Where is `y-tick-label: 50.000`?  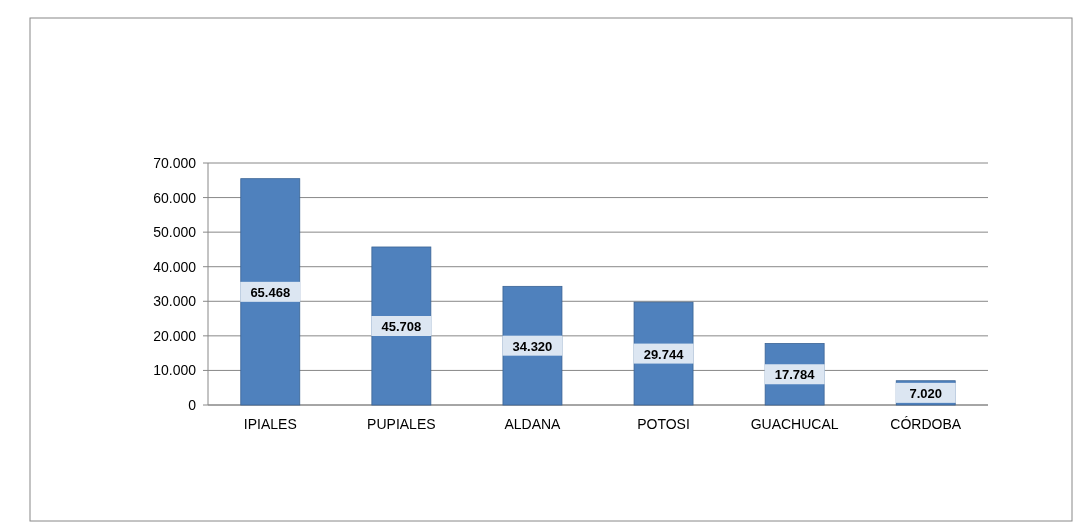
y-tick-label: 50.000 is located at coordinates (175, 232).